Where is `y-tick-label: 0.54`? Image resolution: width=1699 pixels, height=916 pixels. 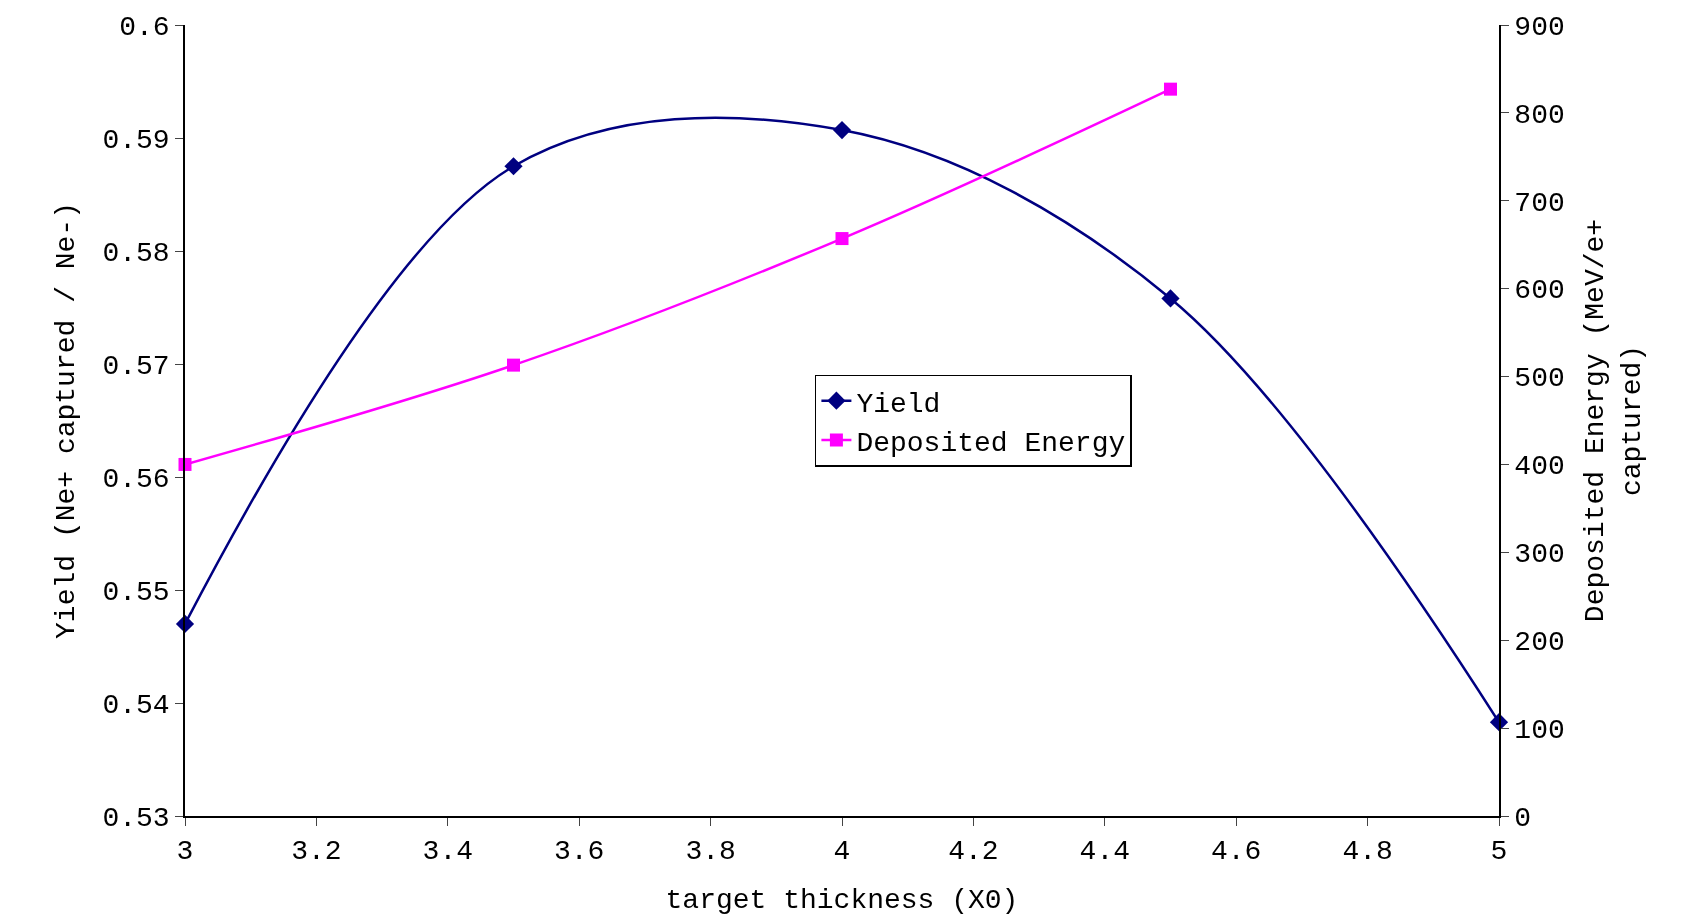 y-tick-label: 0.54 is located at coordinates (136, 705).